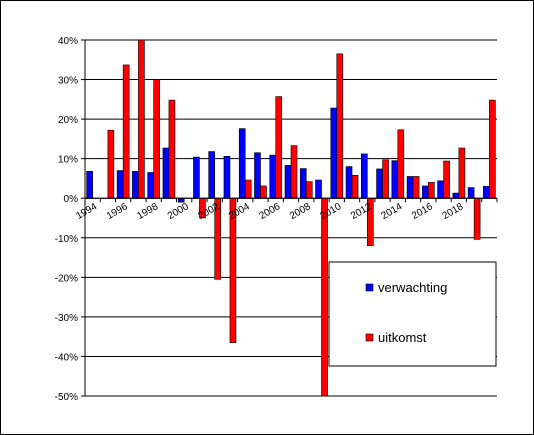 Image resolution: width=534 pixels, height=435 pixels. What do you see at coordinates (68, 120) in the screenshot?
I see `y-tick-label: 20%` at bounding box center [68, 120].